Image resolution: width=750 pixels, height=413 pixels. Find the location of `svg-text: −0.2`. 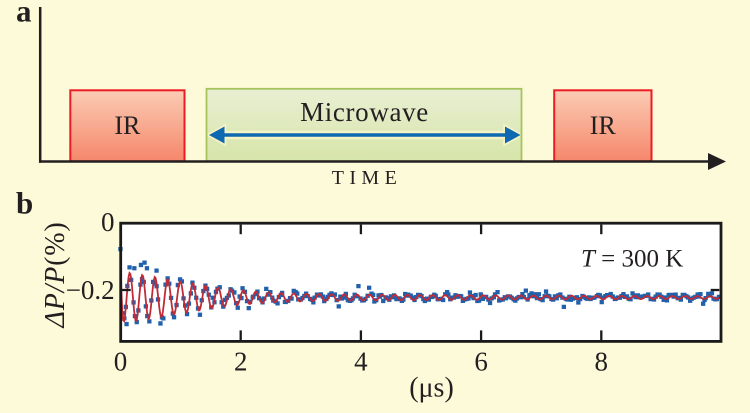

svg-text: −0.2 is located at coordinates (90, 290).